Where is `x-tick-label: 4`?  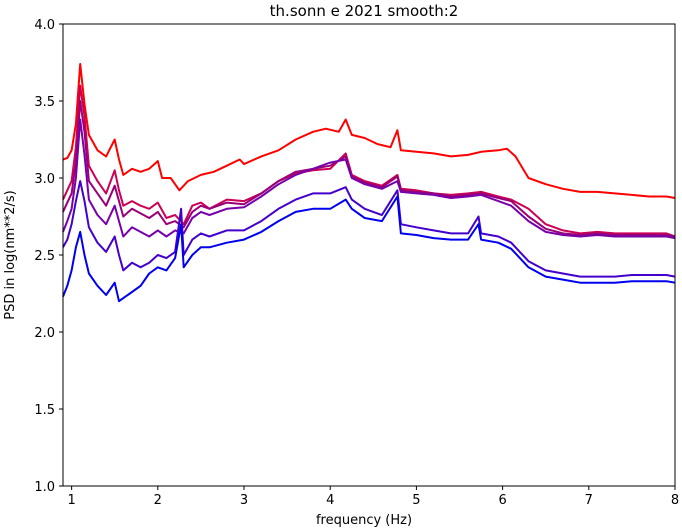 x-tick-label: 4 is located at coordinates (330, 500).